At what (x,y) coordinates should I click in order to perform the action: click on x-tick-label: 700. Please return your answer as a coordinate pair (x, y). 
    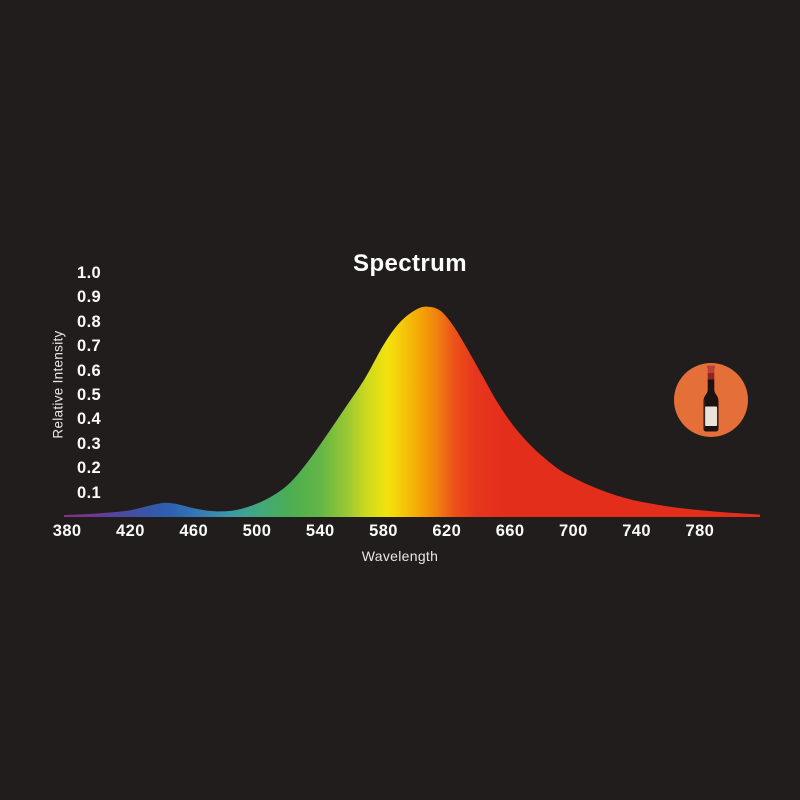
    Looking at the image, I should click on (573, 531).